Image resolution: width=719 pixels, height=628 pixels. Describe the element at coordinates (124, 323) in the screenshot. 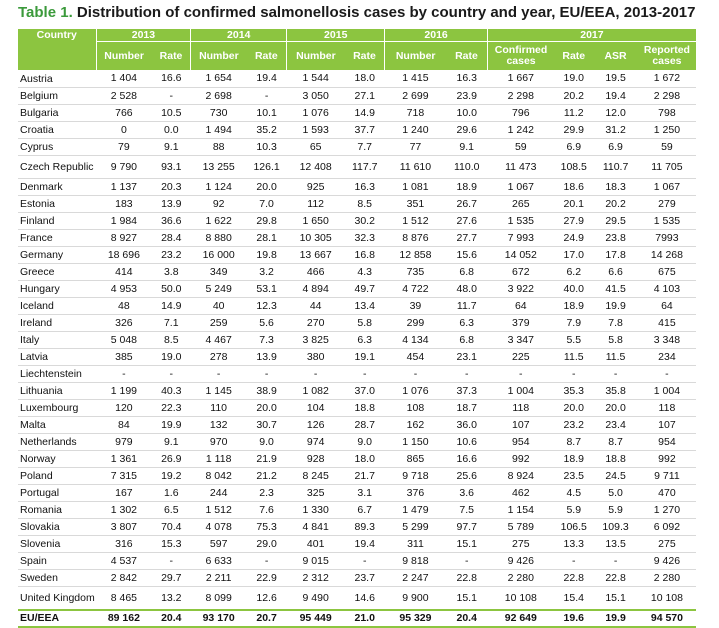

I see `value-cell: 326` at that location.